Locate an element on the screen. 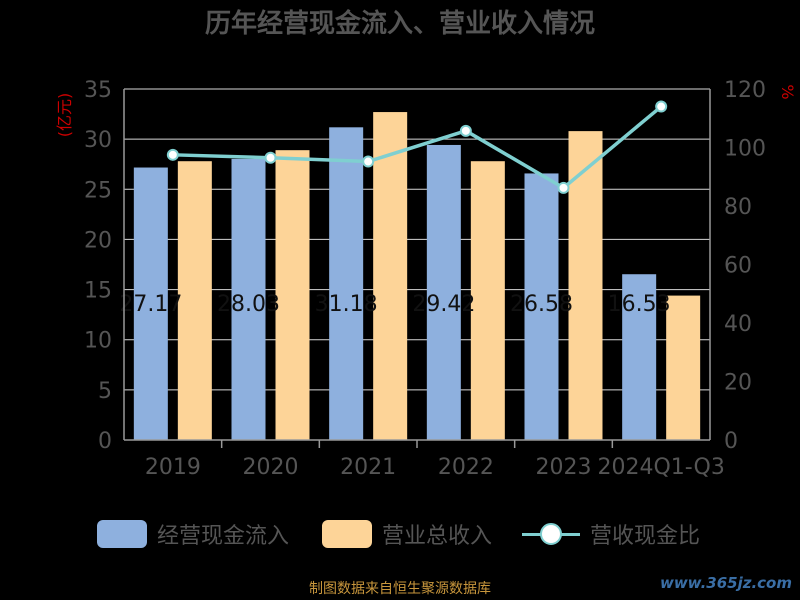 This screenshot has width=800, height=600. right-tick-label: 120 is located at coordinates (745, 90).